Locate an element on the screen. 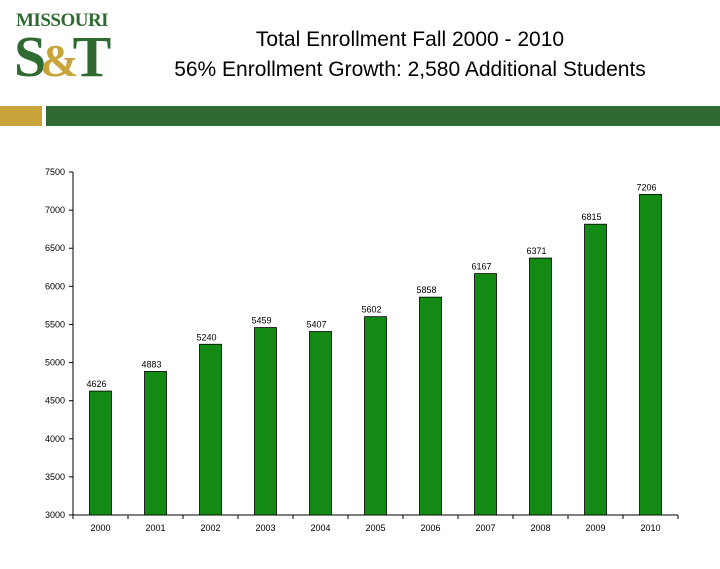  bar-value-label: 6815 is located at coordinates (591, 217).